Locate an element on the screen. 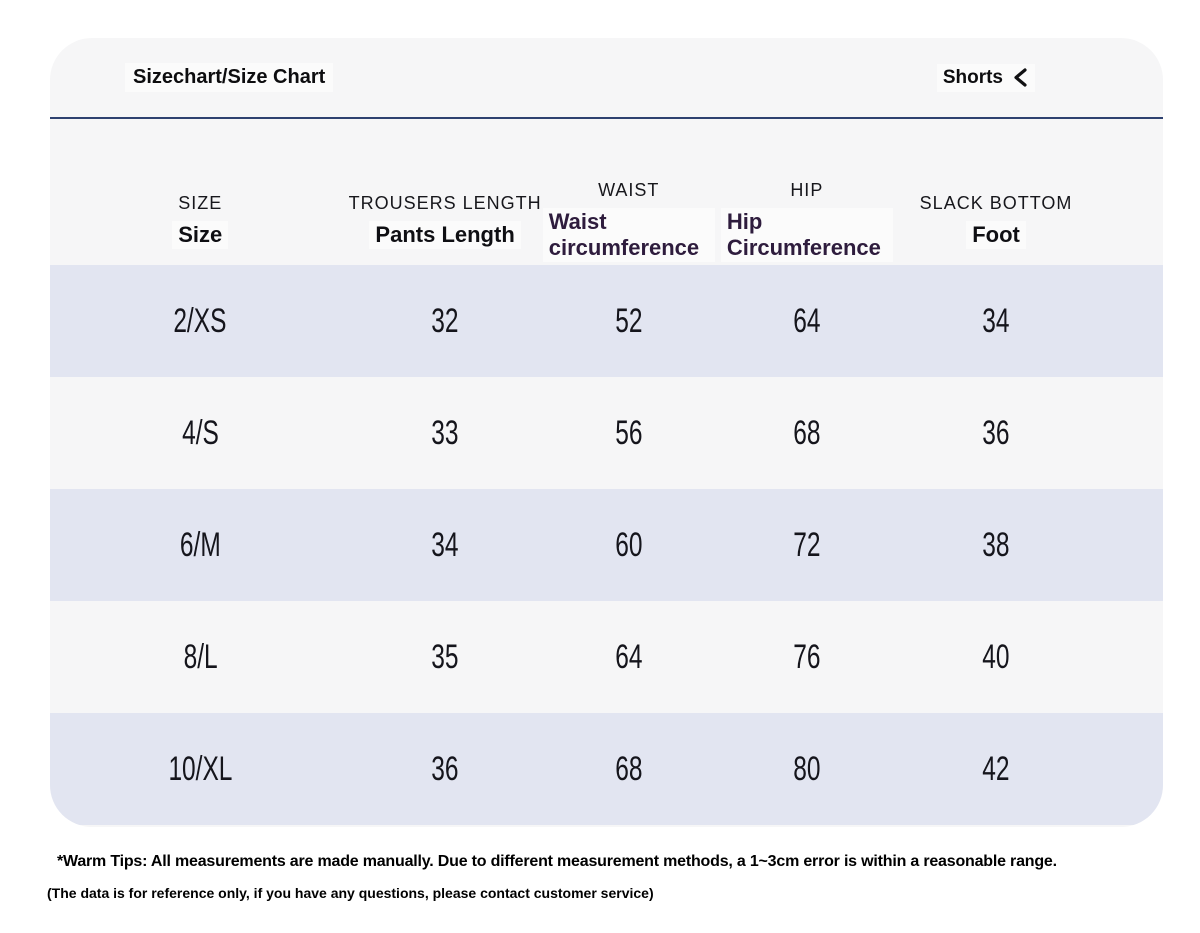 The image size is (1200, 933). table-row: 6/M 34 60 72 38 is located at coordinates (606, 545).